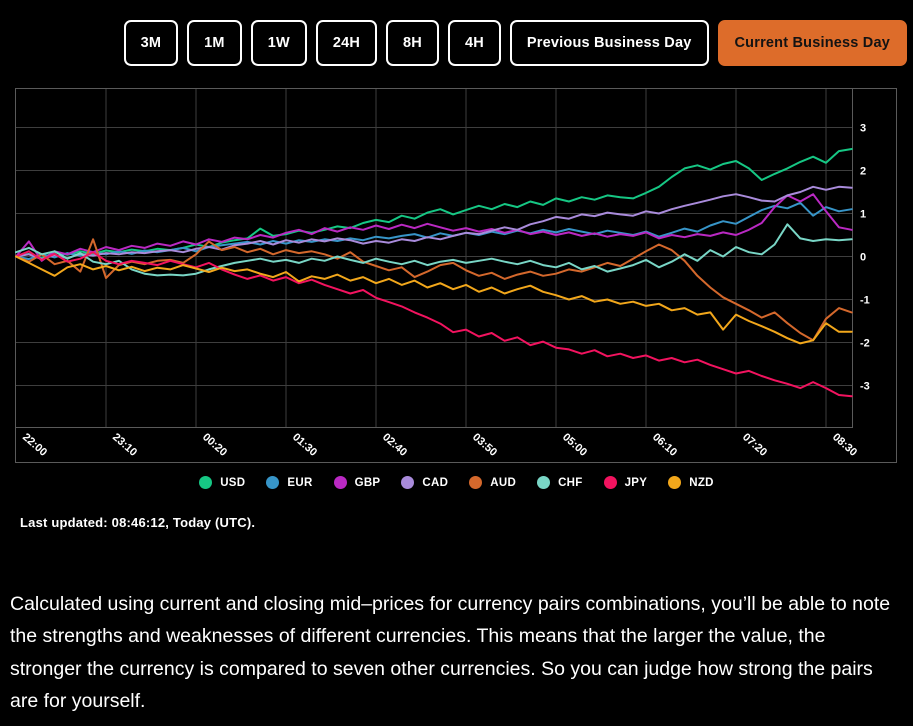 The height and width of the screenshot is (726, 913). Describe the element at coordinates (675, 482) in the screenshot. I see `legend-dot-nzd` at that location.